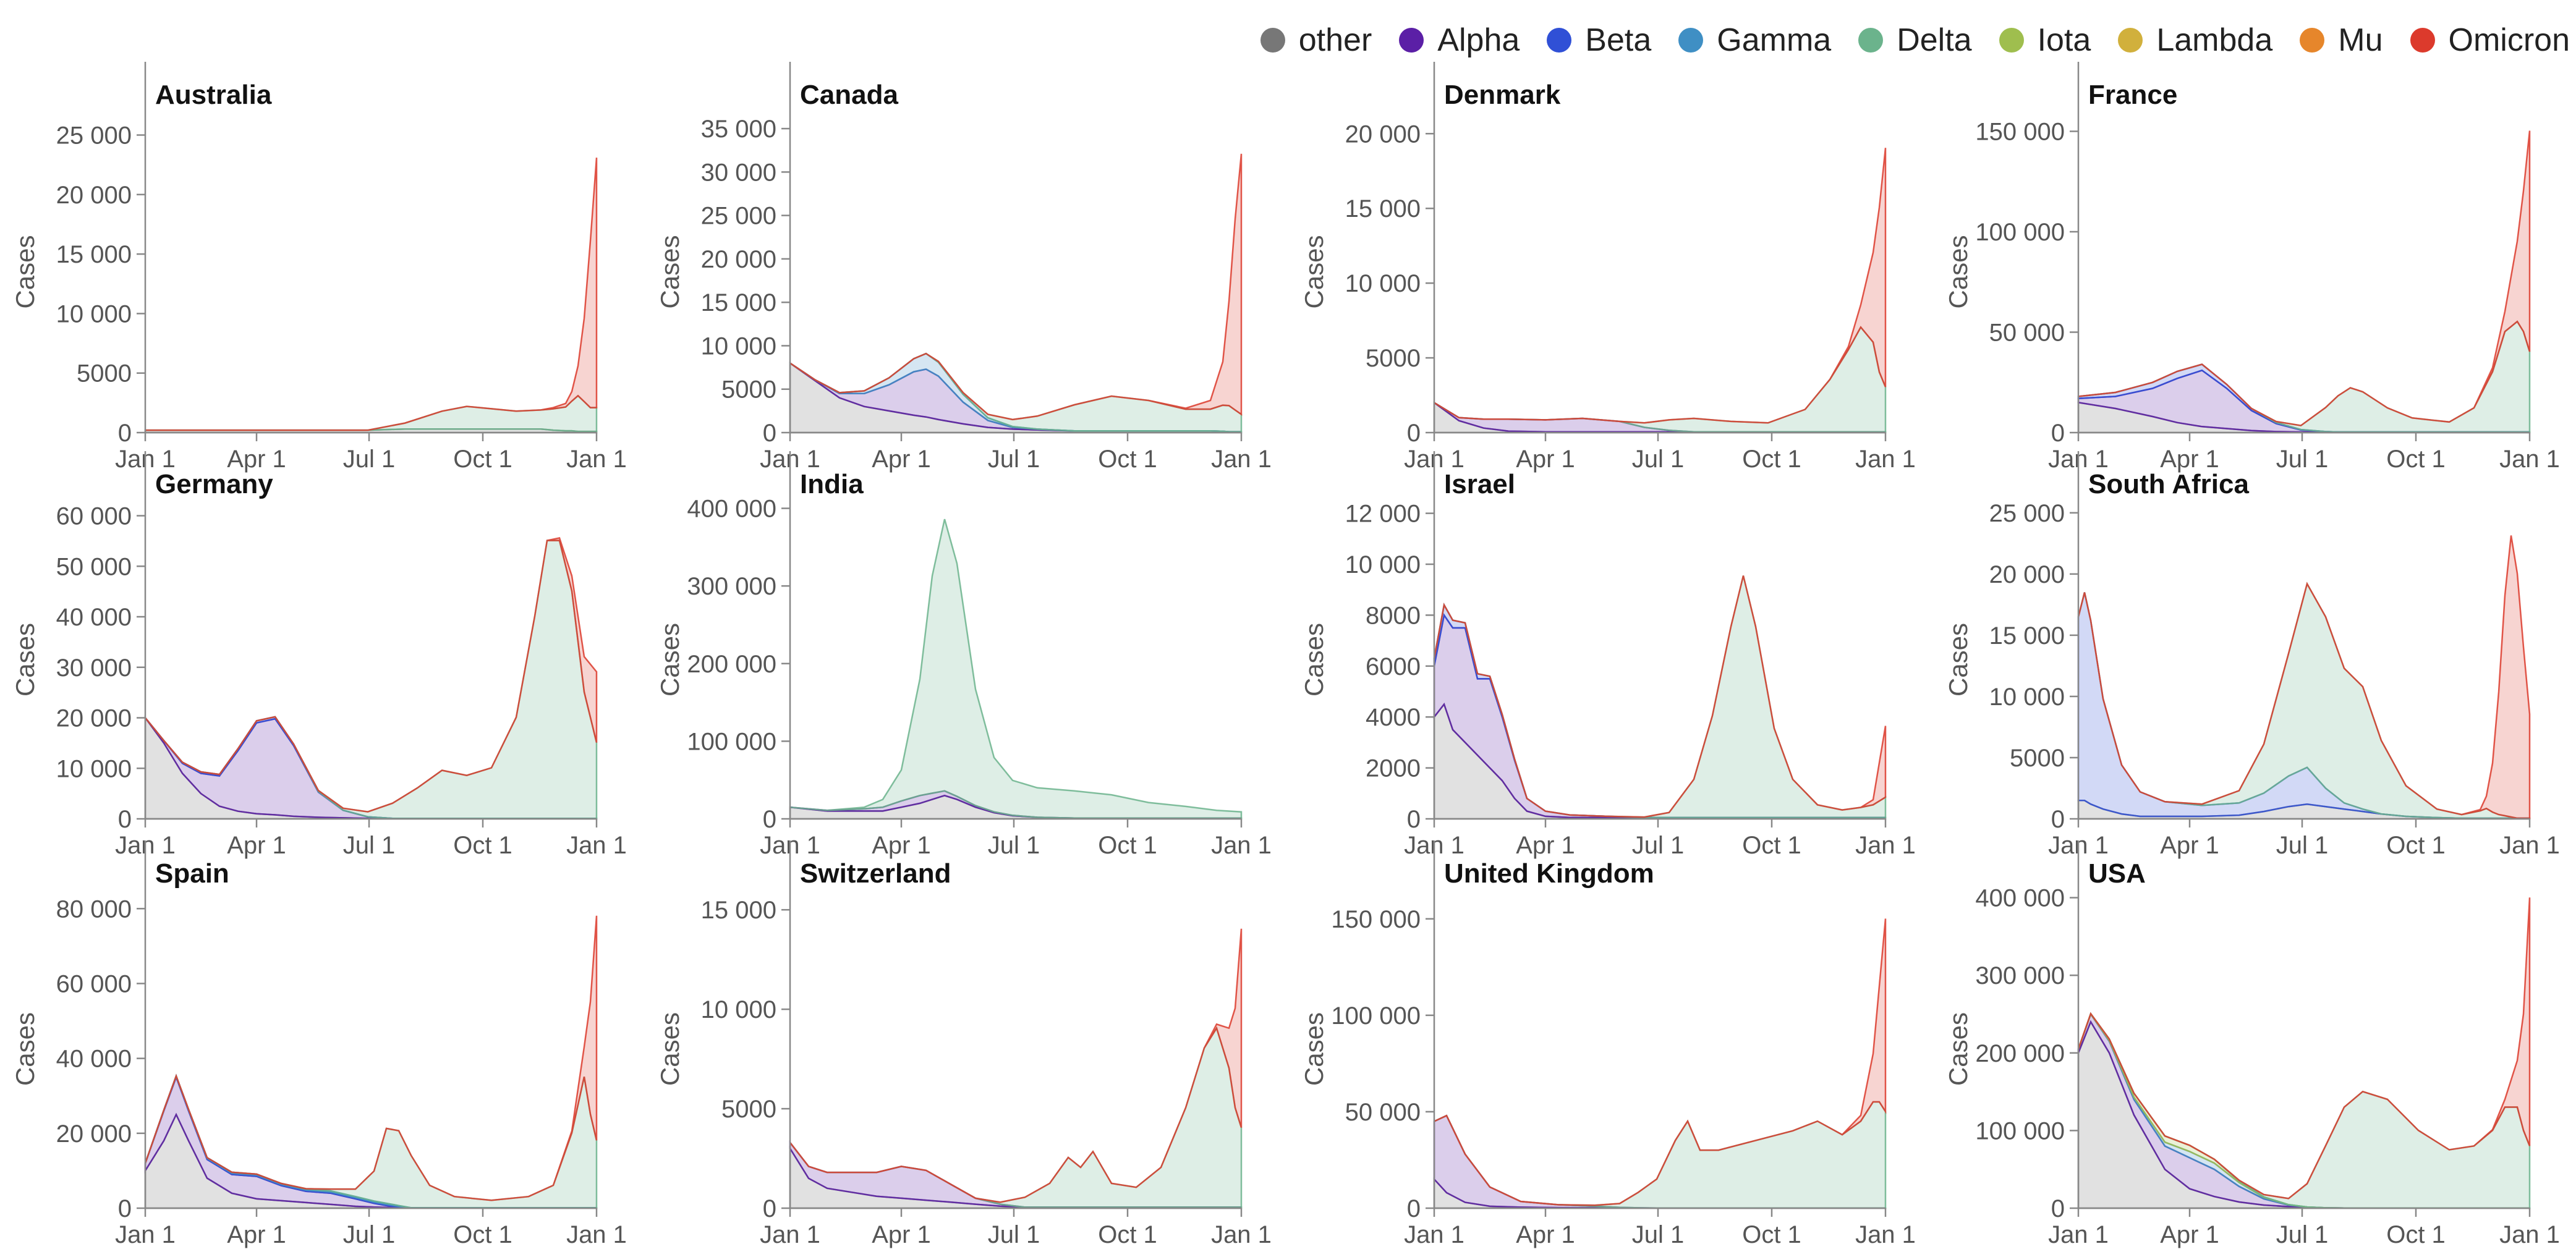 This screenshot has width=2576, height=1257. I want to click on chart-title: France, so click(2132, 95).